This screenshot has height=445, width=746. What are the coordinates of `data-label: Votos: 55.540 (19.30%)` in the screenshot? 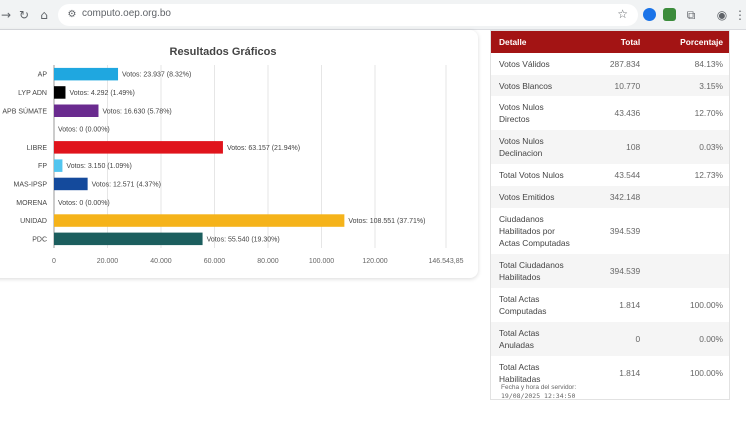 It's located at (243, 239).